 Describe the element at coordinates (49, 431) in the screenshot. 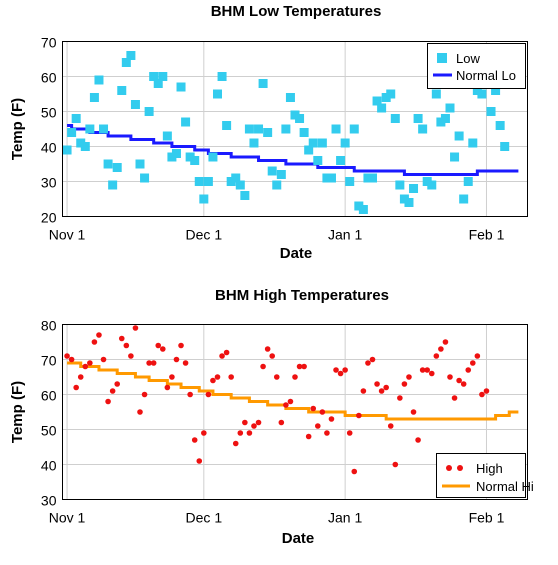

I see `y-tick-label: 50` at that location.